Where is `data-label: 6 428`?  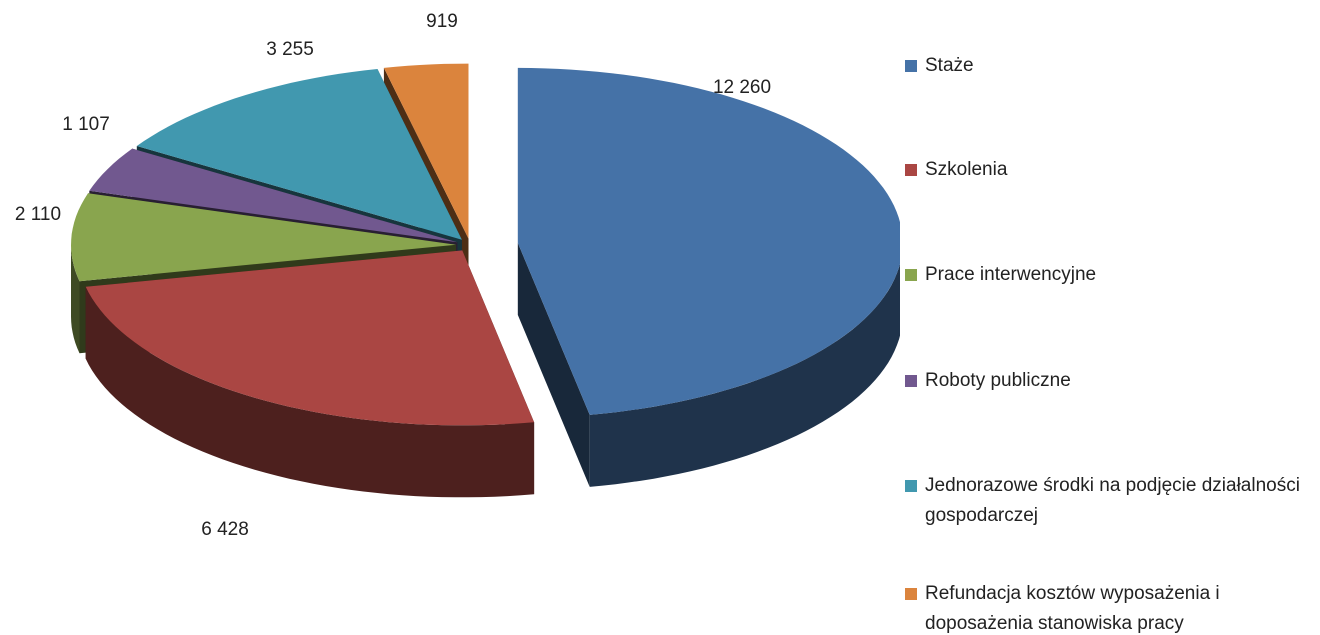
data-label: 6 428 is located at coordinates (225, 529).